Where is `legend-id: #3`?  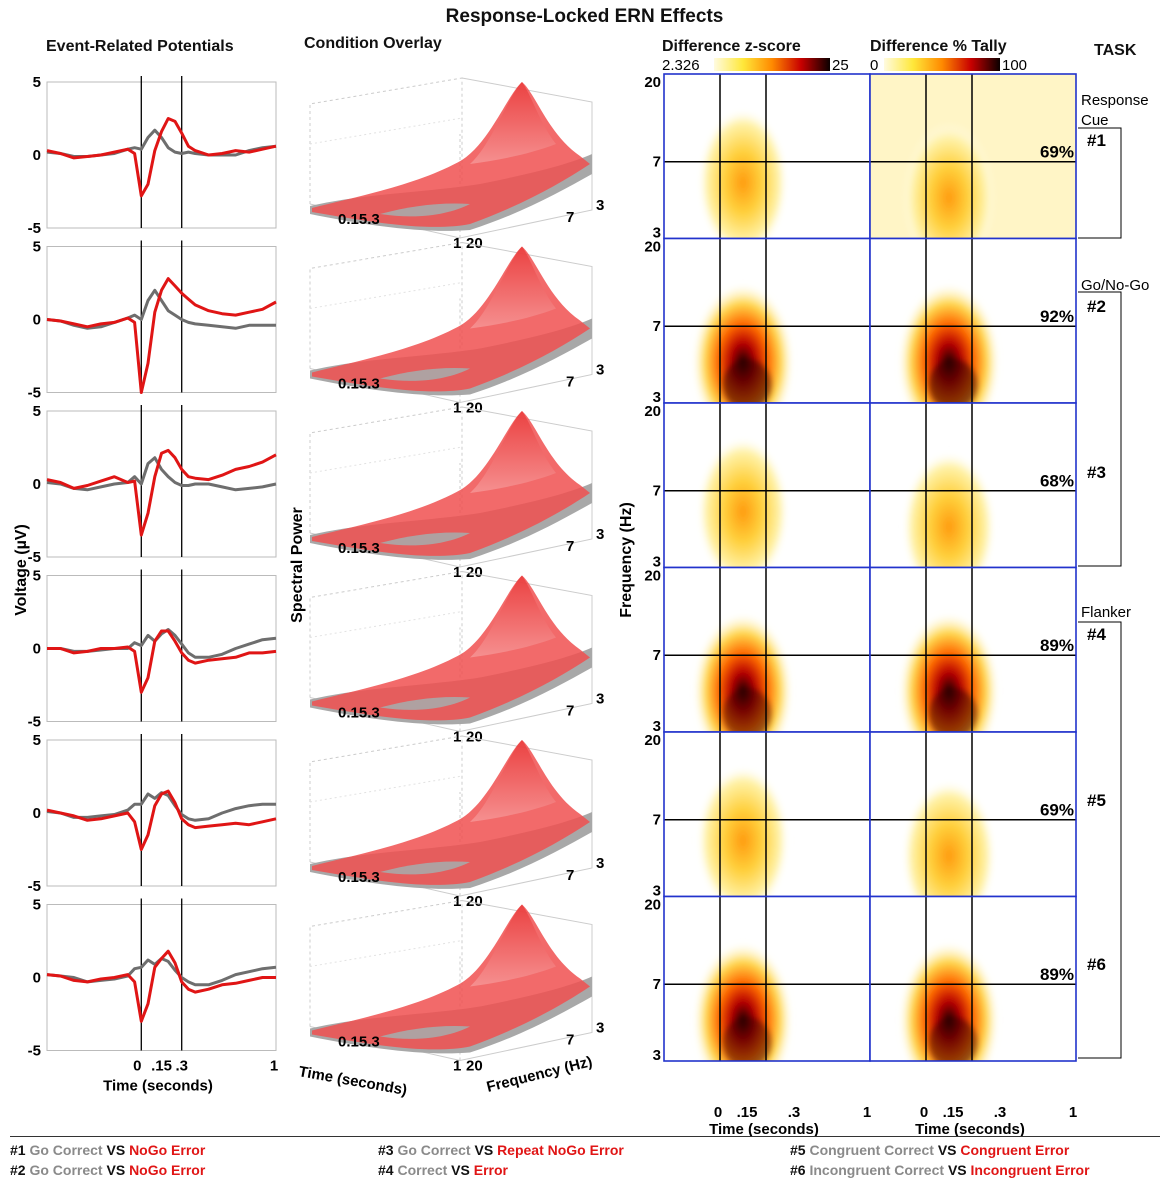 legend-id: #3 is located at coordinates (388, 1150).